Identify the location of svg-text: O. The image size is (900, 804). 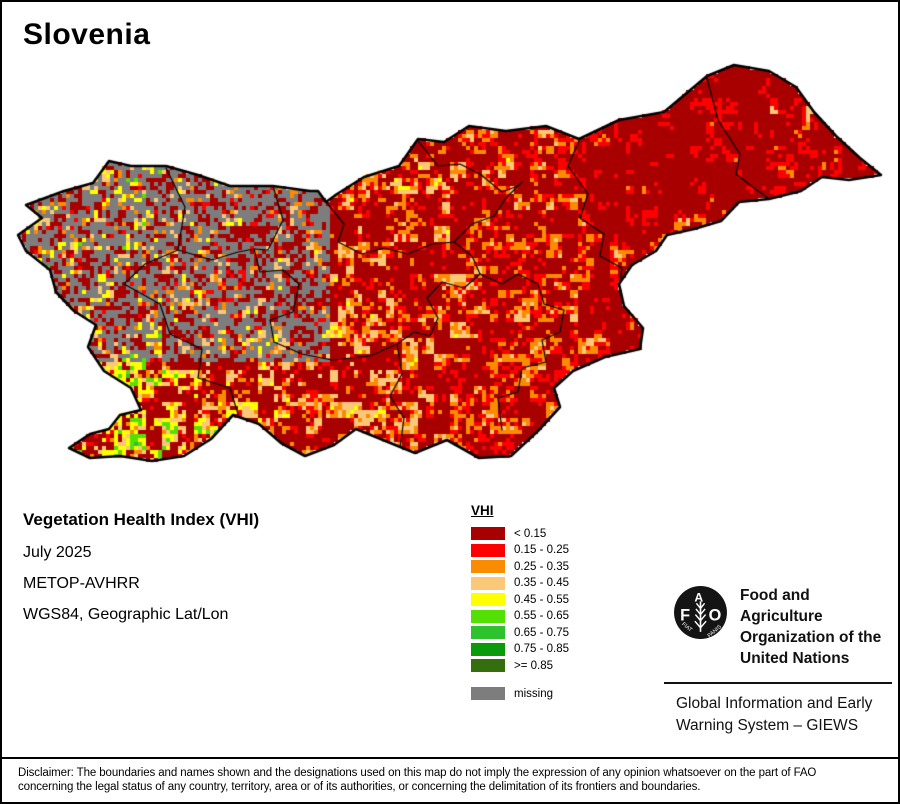
(715, 616).